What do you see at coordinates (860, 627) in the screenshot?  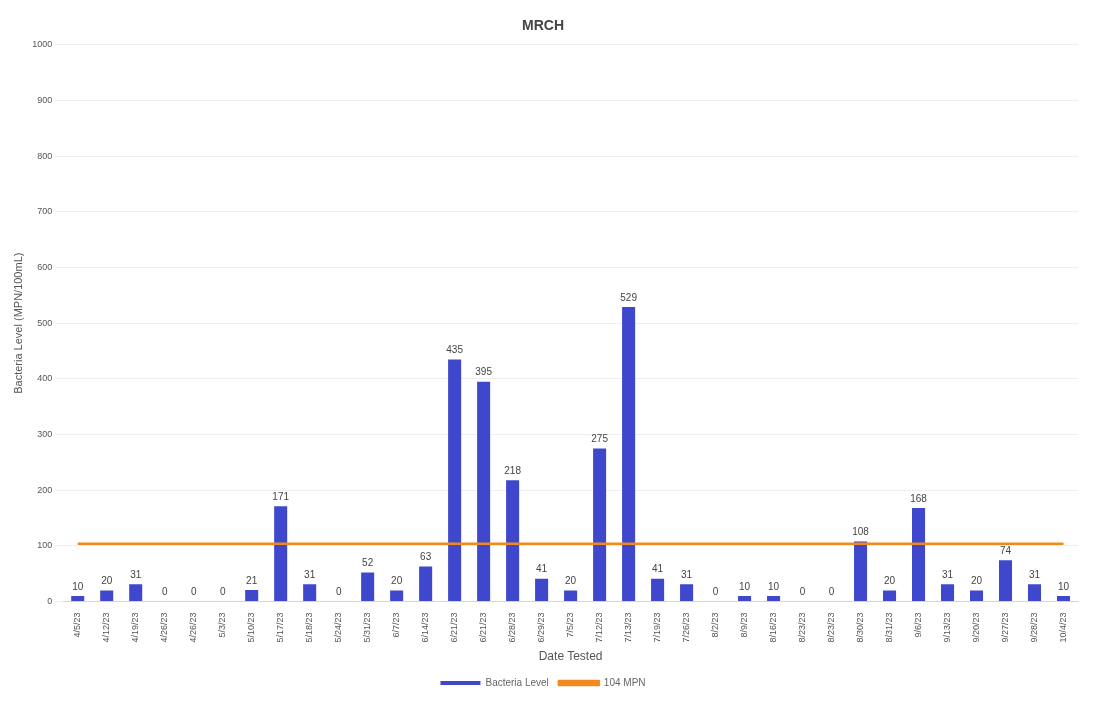 I see `x-tick-label: 8/30/23` at bounding box center [860, 627].